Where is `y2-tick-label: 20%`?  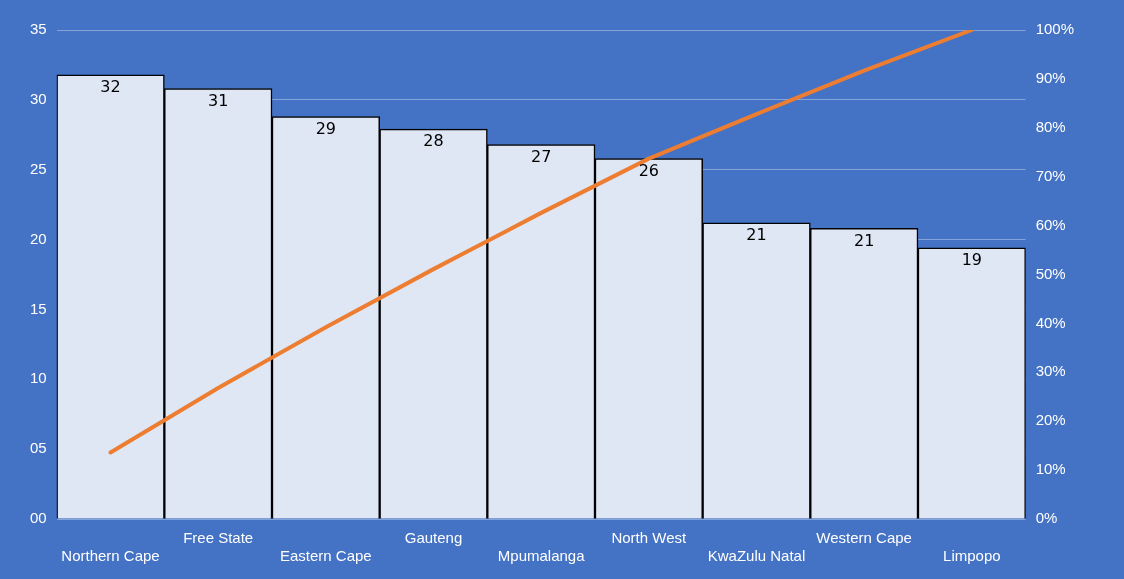 y2-tick-label: 20% is located at coordinates (1050, 420).